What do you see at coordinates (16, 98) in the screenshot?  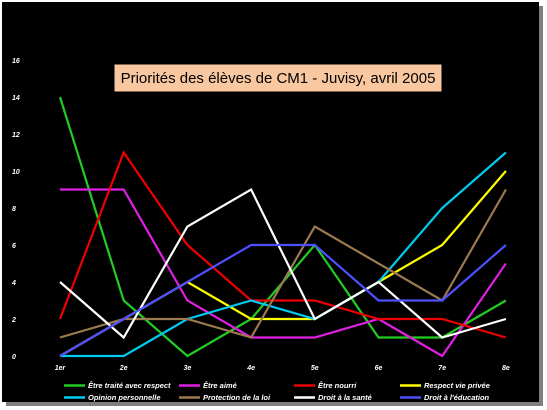 I see `y-tick-label: 14` at bounding box center [16, 98].